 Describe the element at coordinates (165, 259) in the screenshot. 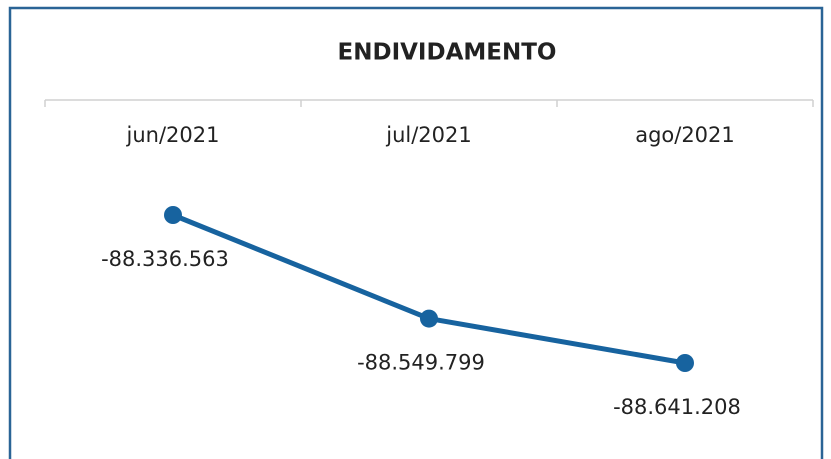

I see `data-label: -88.336.563` at that location.